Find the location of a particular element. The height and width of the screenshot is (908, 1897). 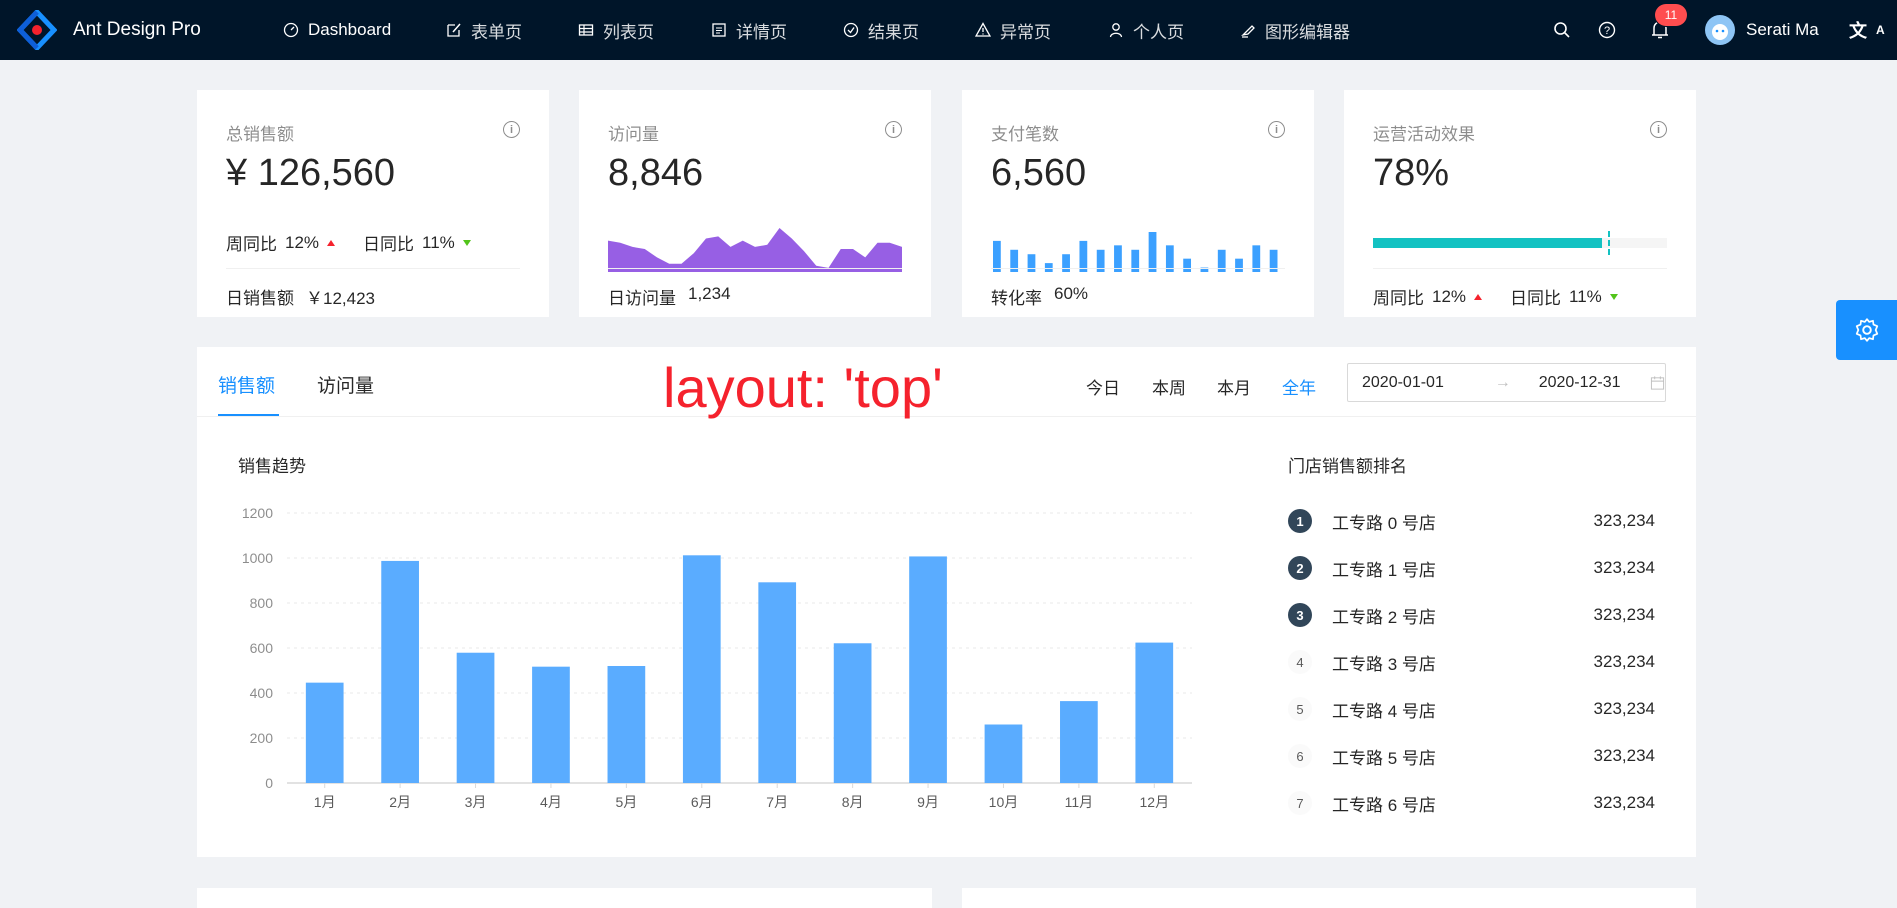

progress-fill is located at coordinates (1488, 243).